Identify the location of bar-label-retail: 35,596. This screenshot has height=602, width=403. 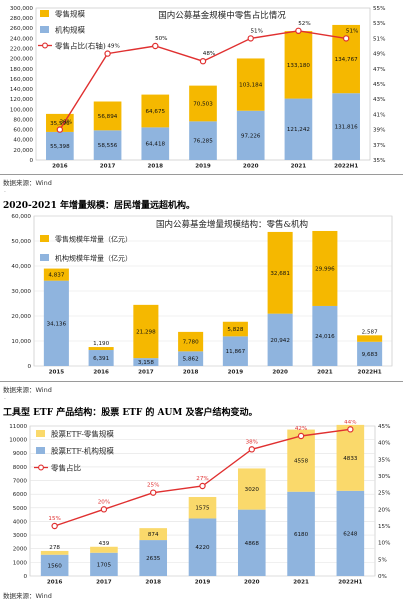
(60, 124).